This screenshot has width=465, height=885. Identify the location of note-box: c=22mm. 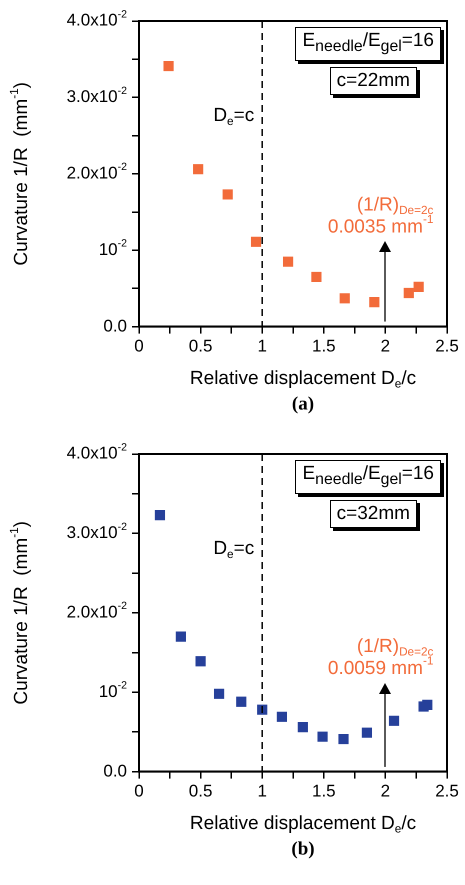
(373, 81).